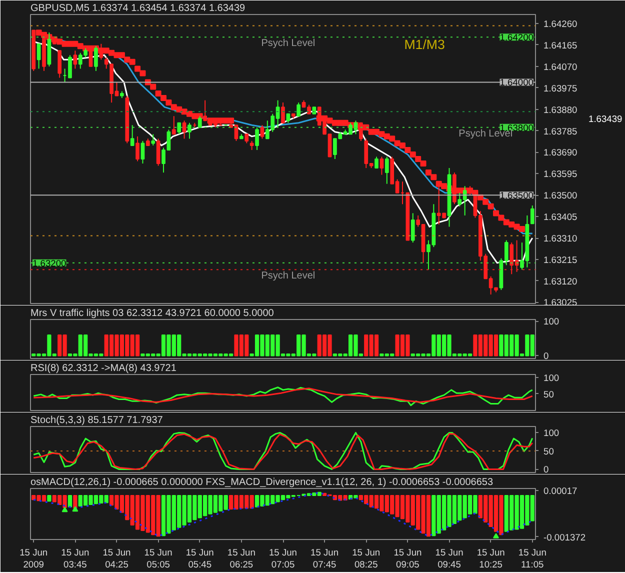  What do you see at coordinates (75, 559) in the screenshot?
I see `x-tick-label: 15 Jun 03:45` at bounding box center [75, 559].